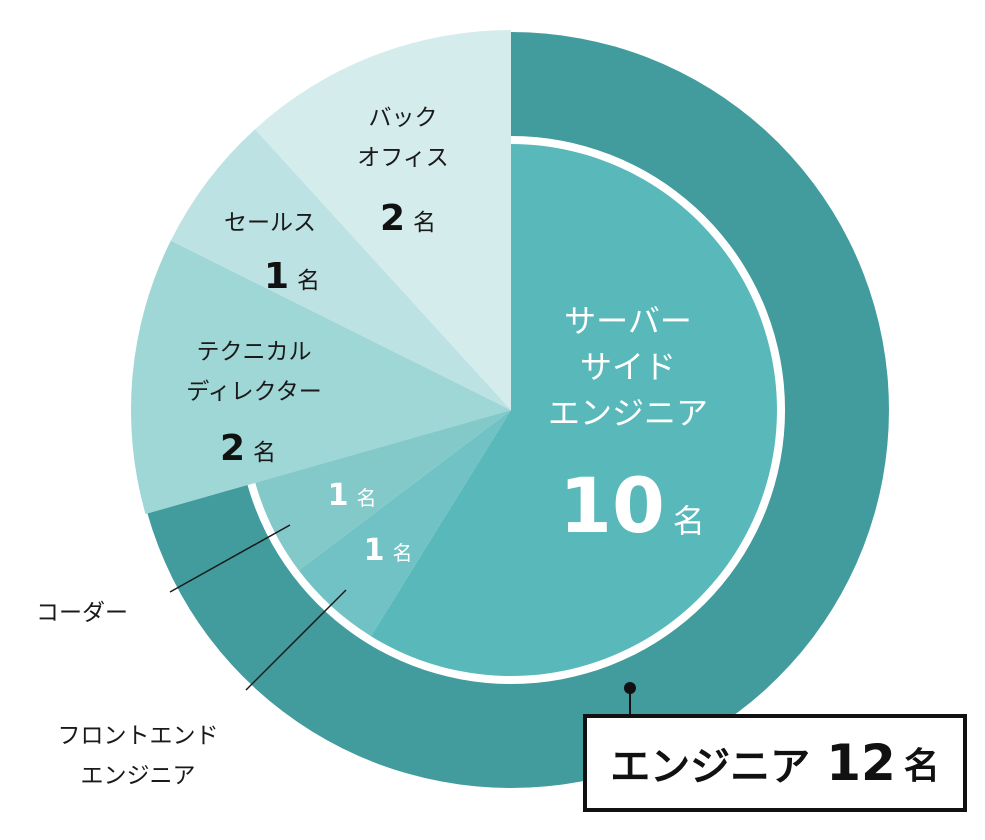  I want to click on slice-technical, so click(320, 377).